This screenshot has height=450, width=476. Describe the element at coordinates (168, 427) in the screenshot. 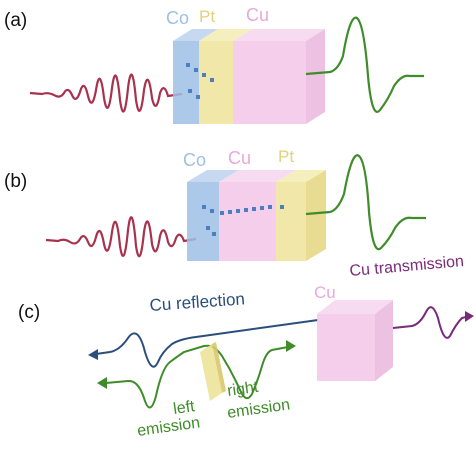

I see `left-emission-label-line2: emission` at that location.